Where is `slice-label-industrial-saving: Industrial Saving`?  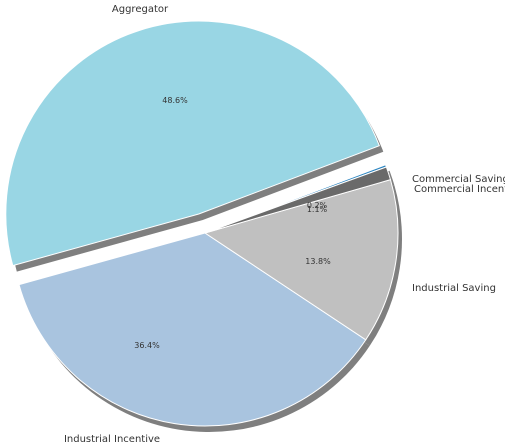
slice-label-industrial-saving: Industrial Saving is located at coordinates (454, 288).